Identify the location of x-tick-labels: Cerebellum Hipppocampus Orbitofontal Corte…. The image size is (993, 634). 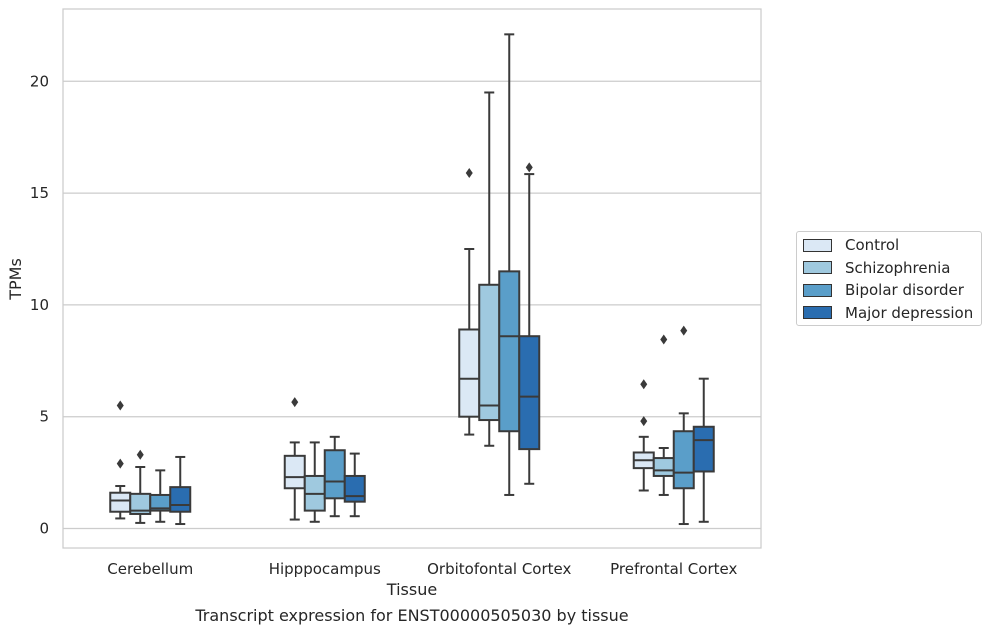
(422, 569).